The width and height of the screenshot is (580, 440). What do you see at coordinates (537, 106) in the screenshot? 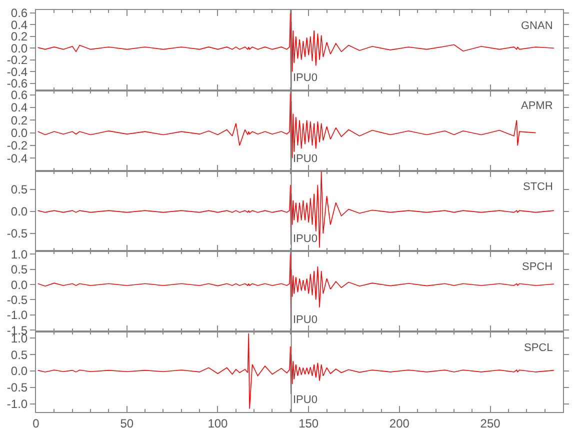
I see `annotation: APMR` at bounding box center [537, 106].